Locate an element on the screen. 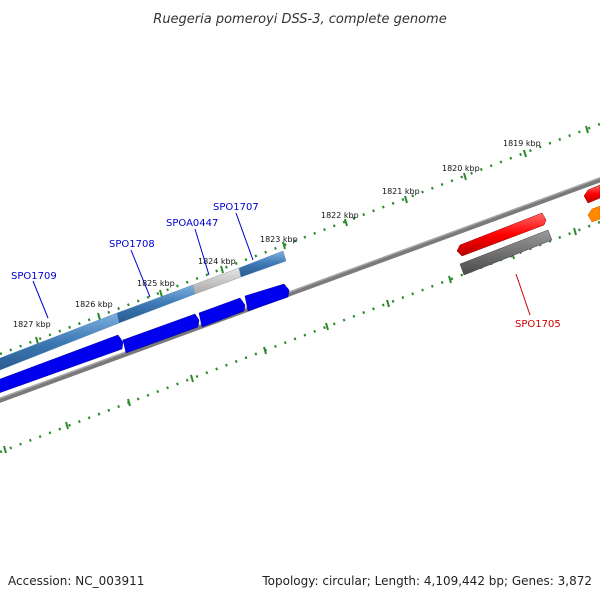  gene-leaders is located at coordinates (143, 265).